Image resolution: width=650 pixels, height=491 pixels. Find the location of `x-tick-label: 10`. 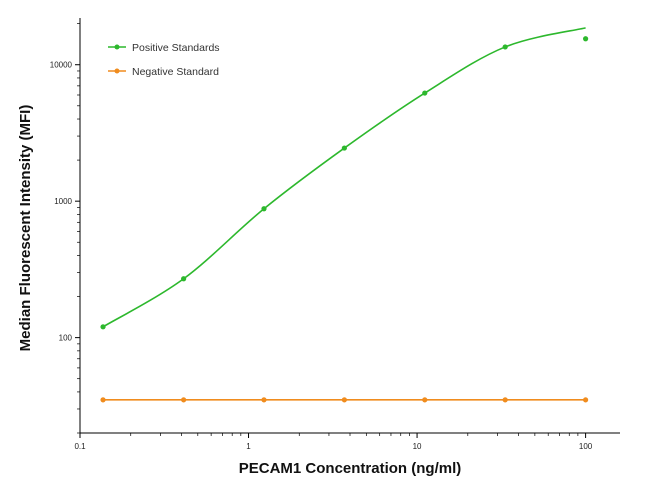

x-tick-label: 10 is located at coordinates (417, 446).